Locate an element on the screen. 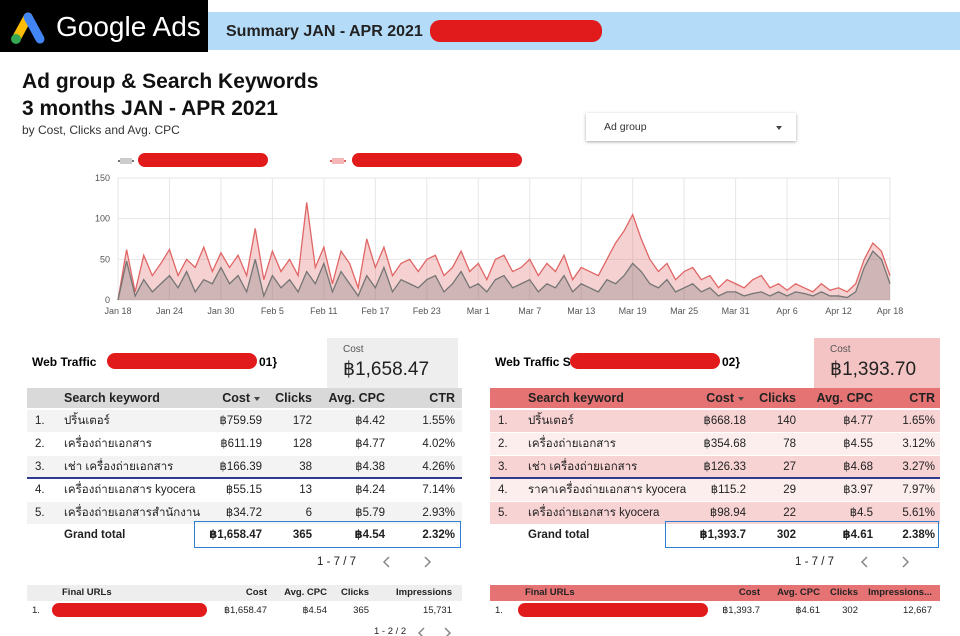 Image resolution: width=960 pixels, height=636 pixels. panel-title: 01} is located at coordinates (268, 362).